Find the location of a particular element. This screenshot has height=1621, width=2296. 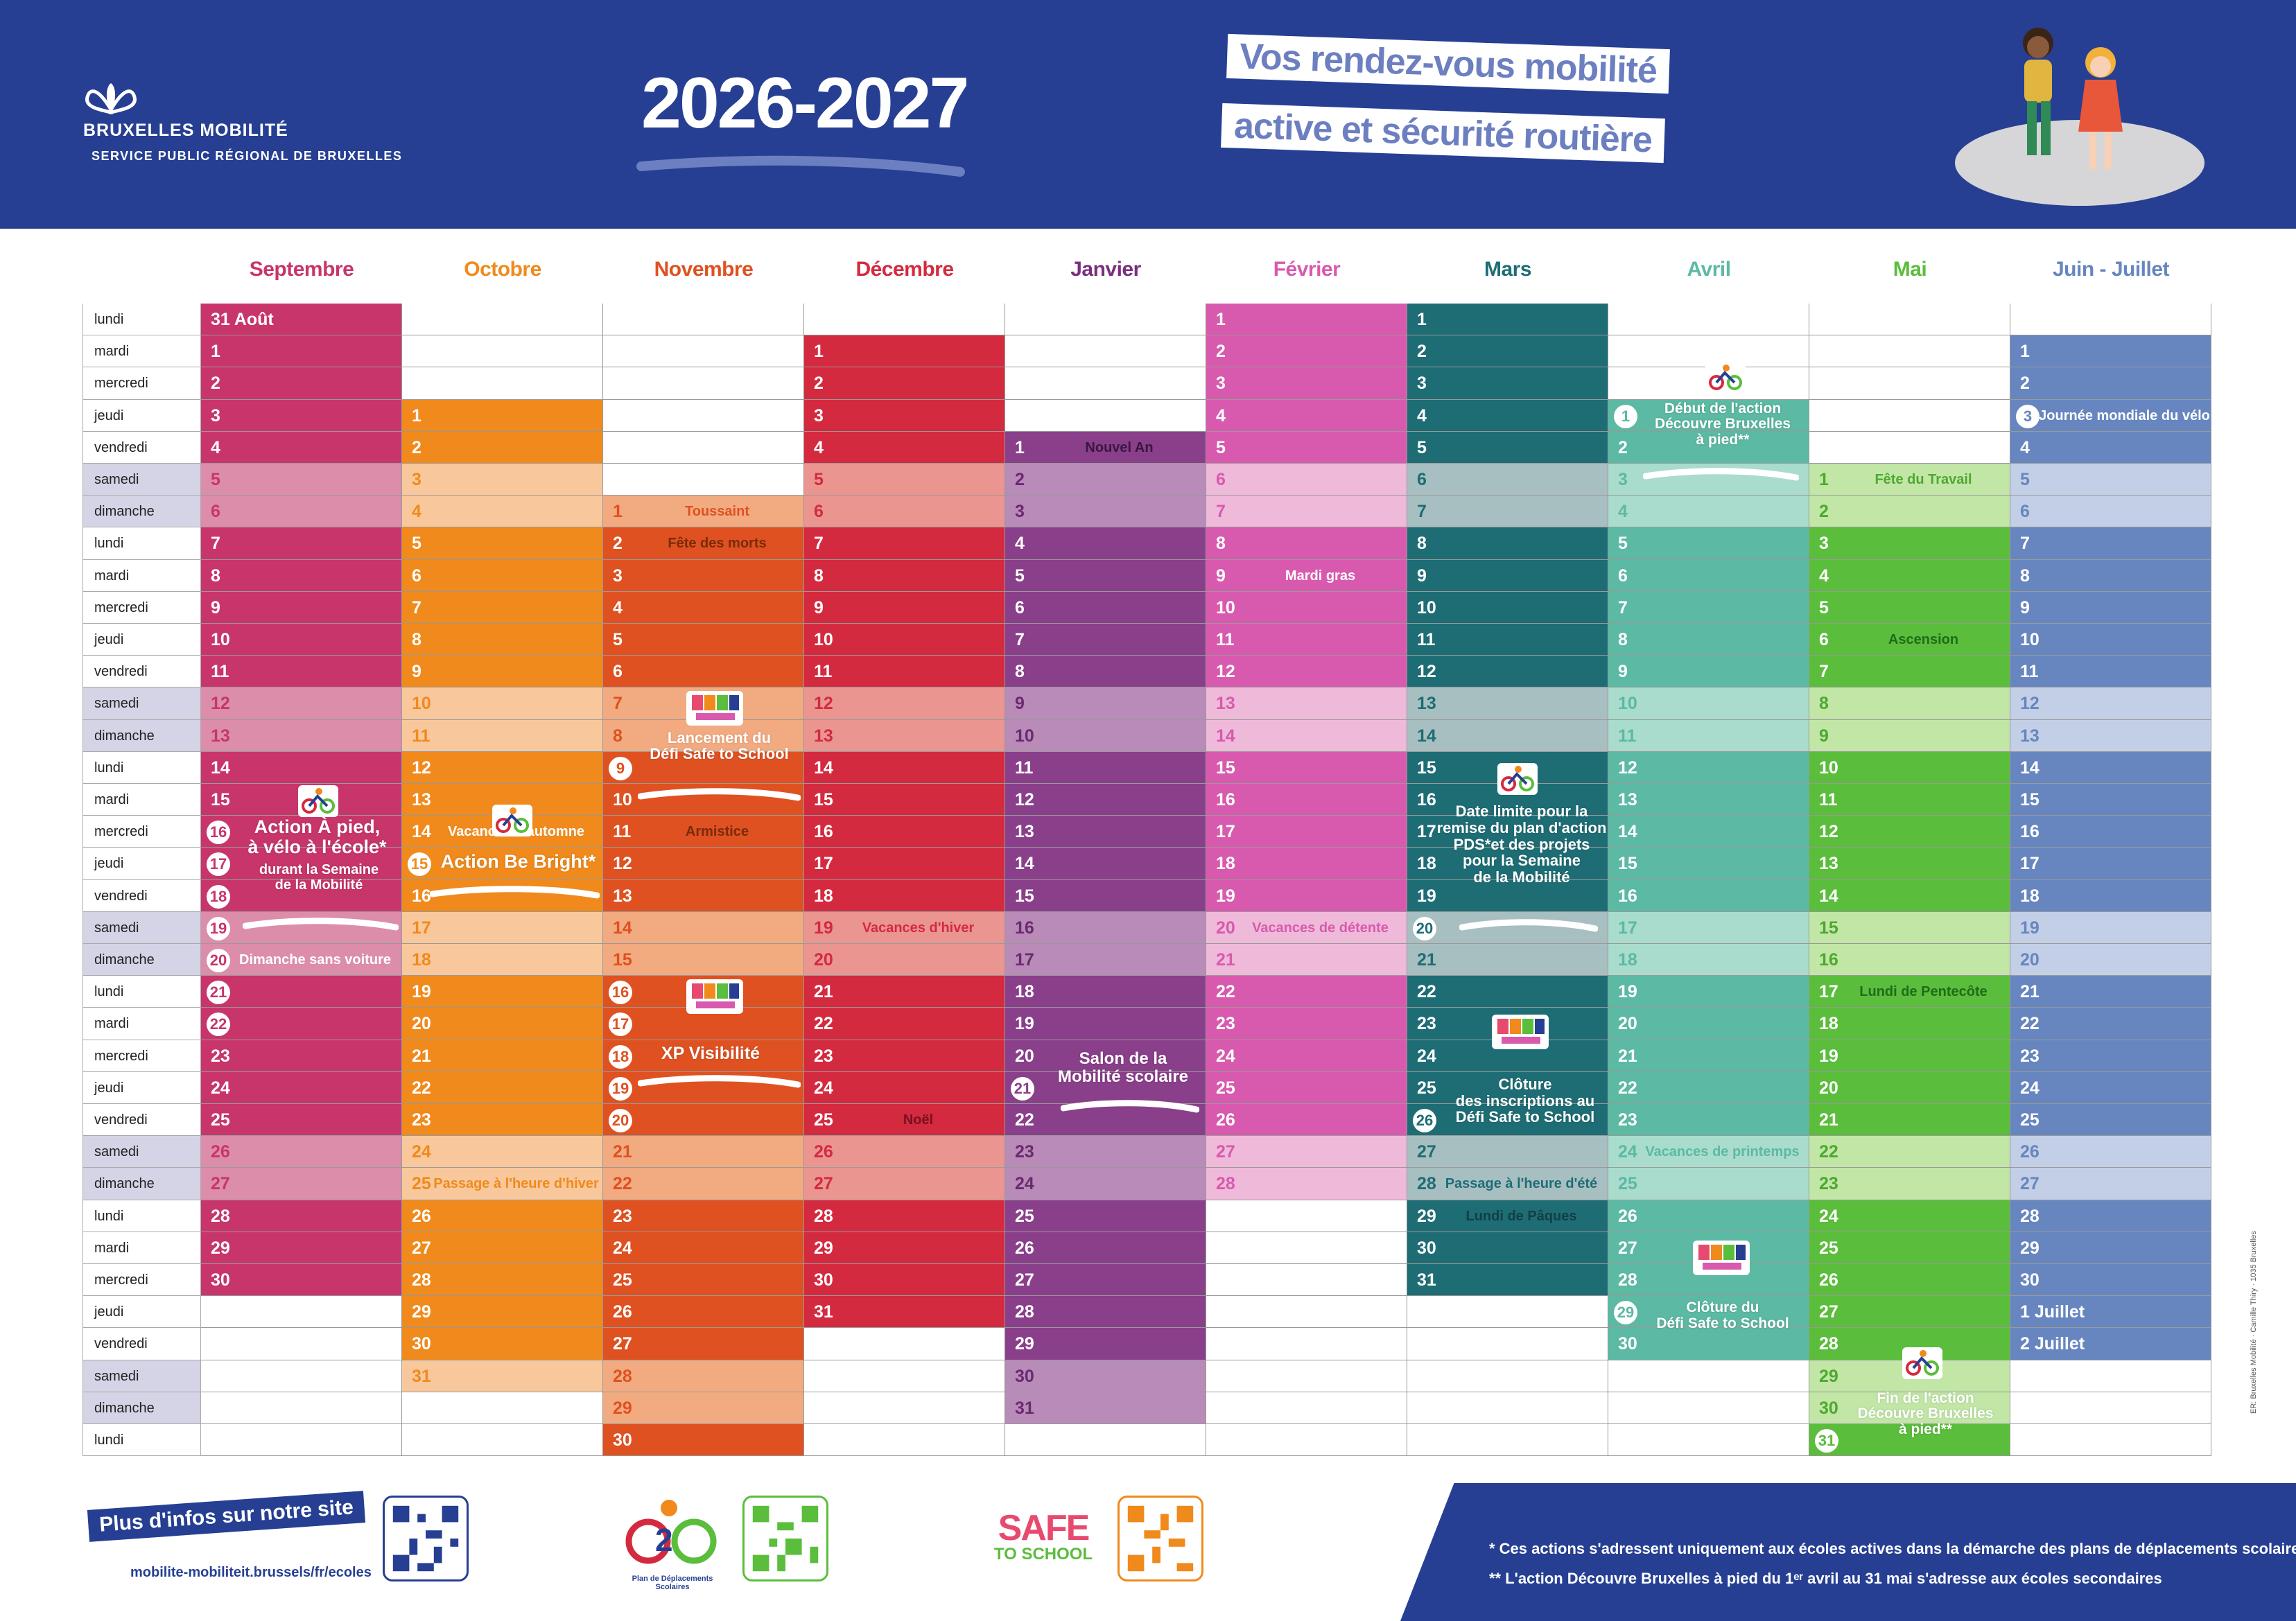

calendar-day-cell: 30 is located at coordinates (904, 1280).